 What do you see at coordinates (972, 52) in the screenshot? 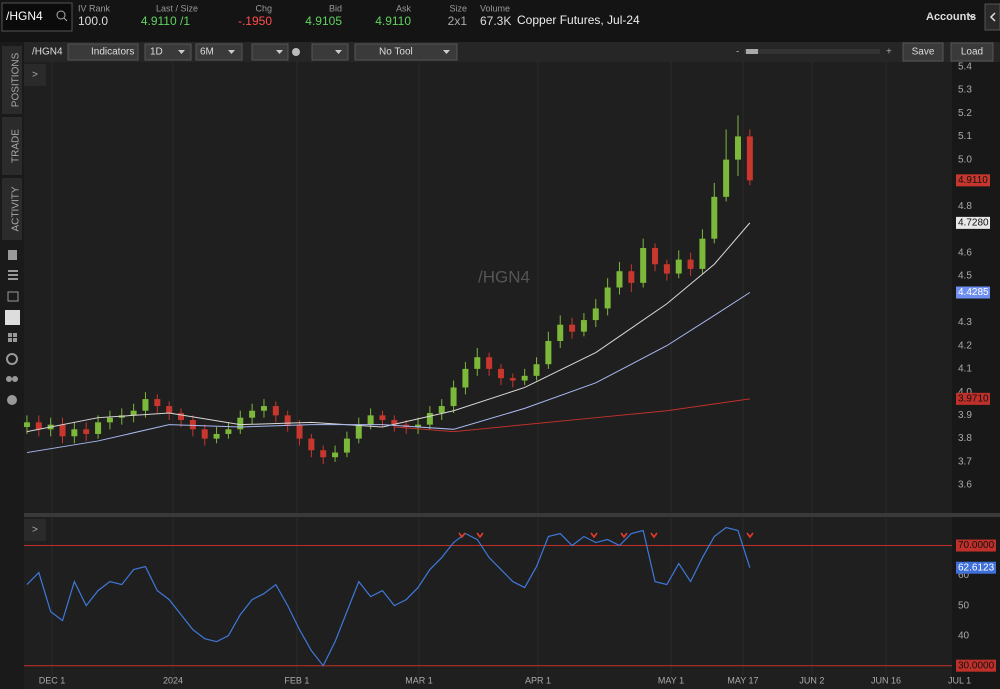
I see `load-button` at bounding box center [972, 52].